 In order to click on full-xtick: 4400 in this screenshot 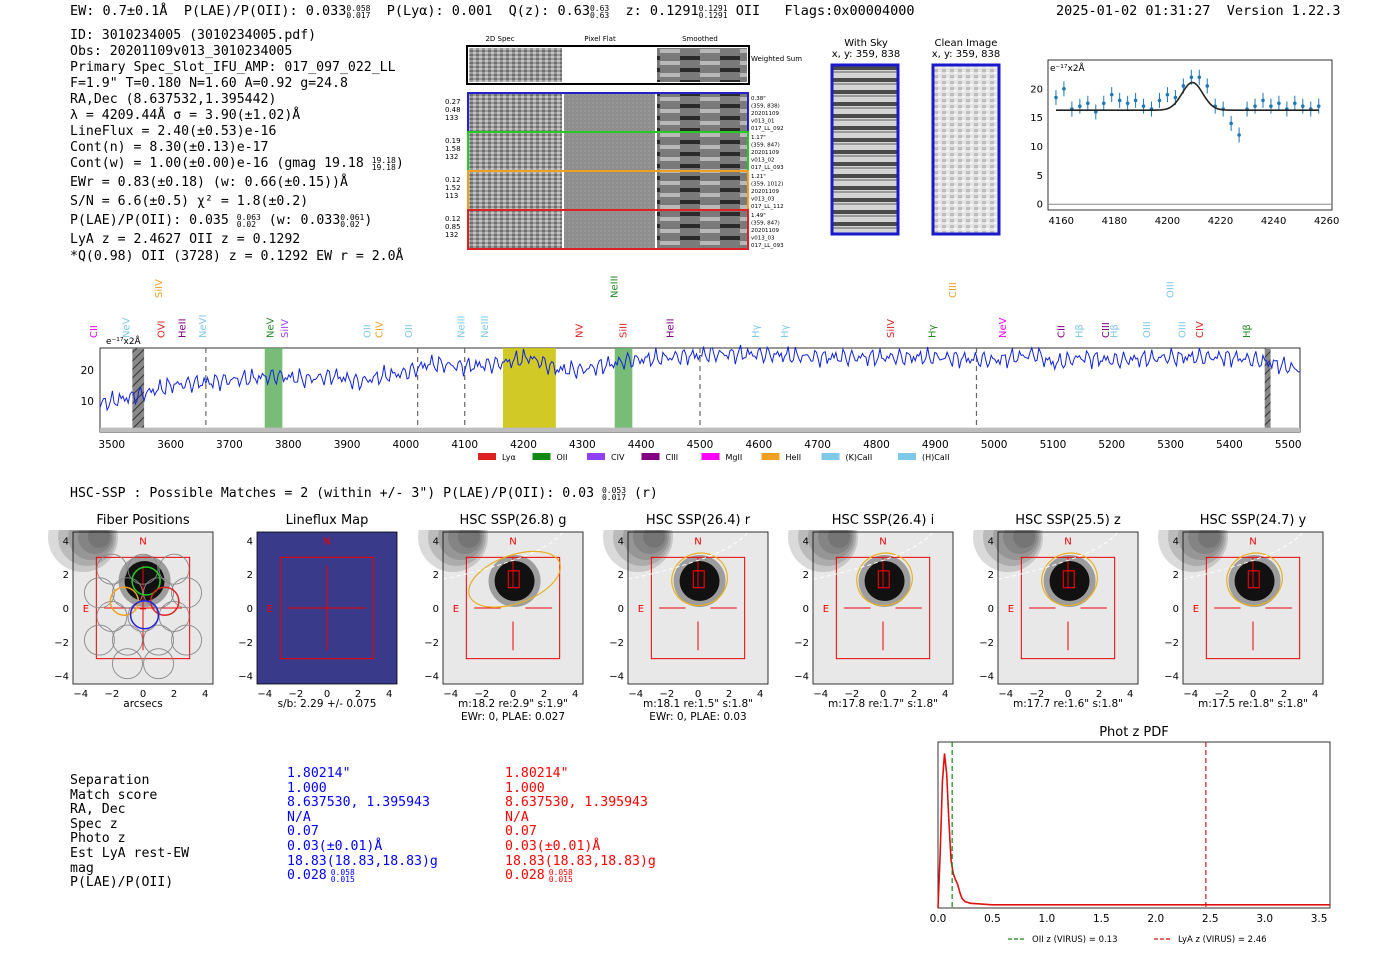, I will do `click(641, 445)`.